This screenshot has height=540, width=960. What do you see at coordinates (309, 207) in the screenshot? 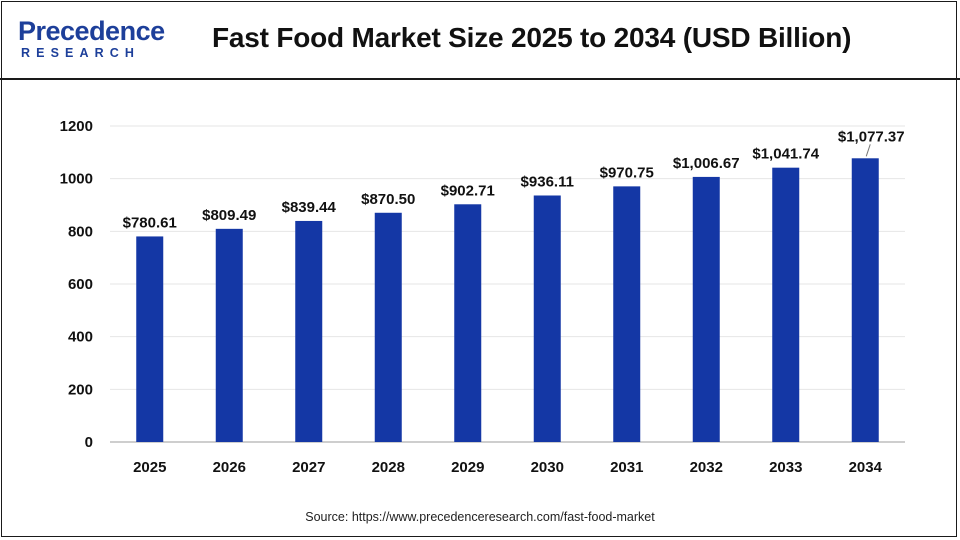
I see `data-label: $839.44` at bounding box center [309, 207].